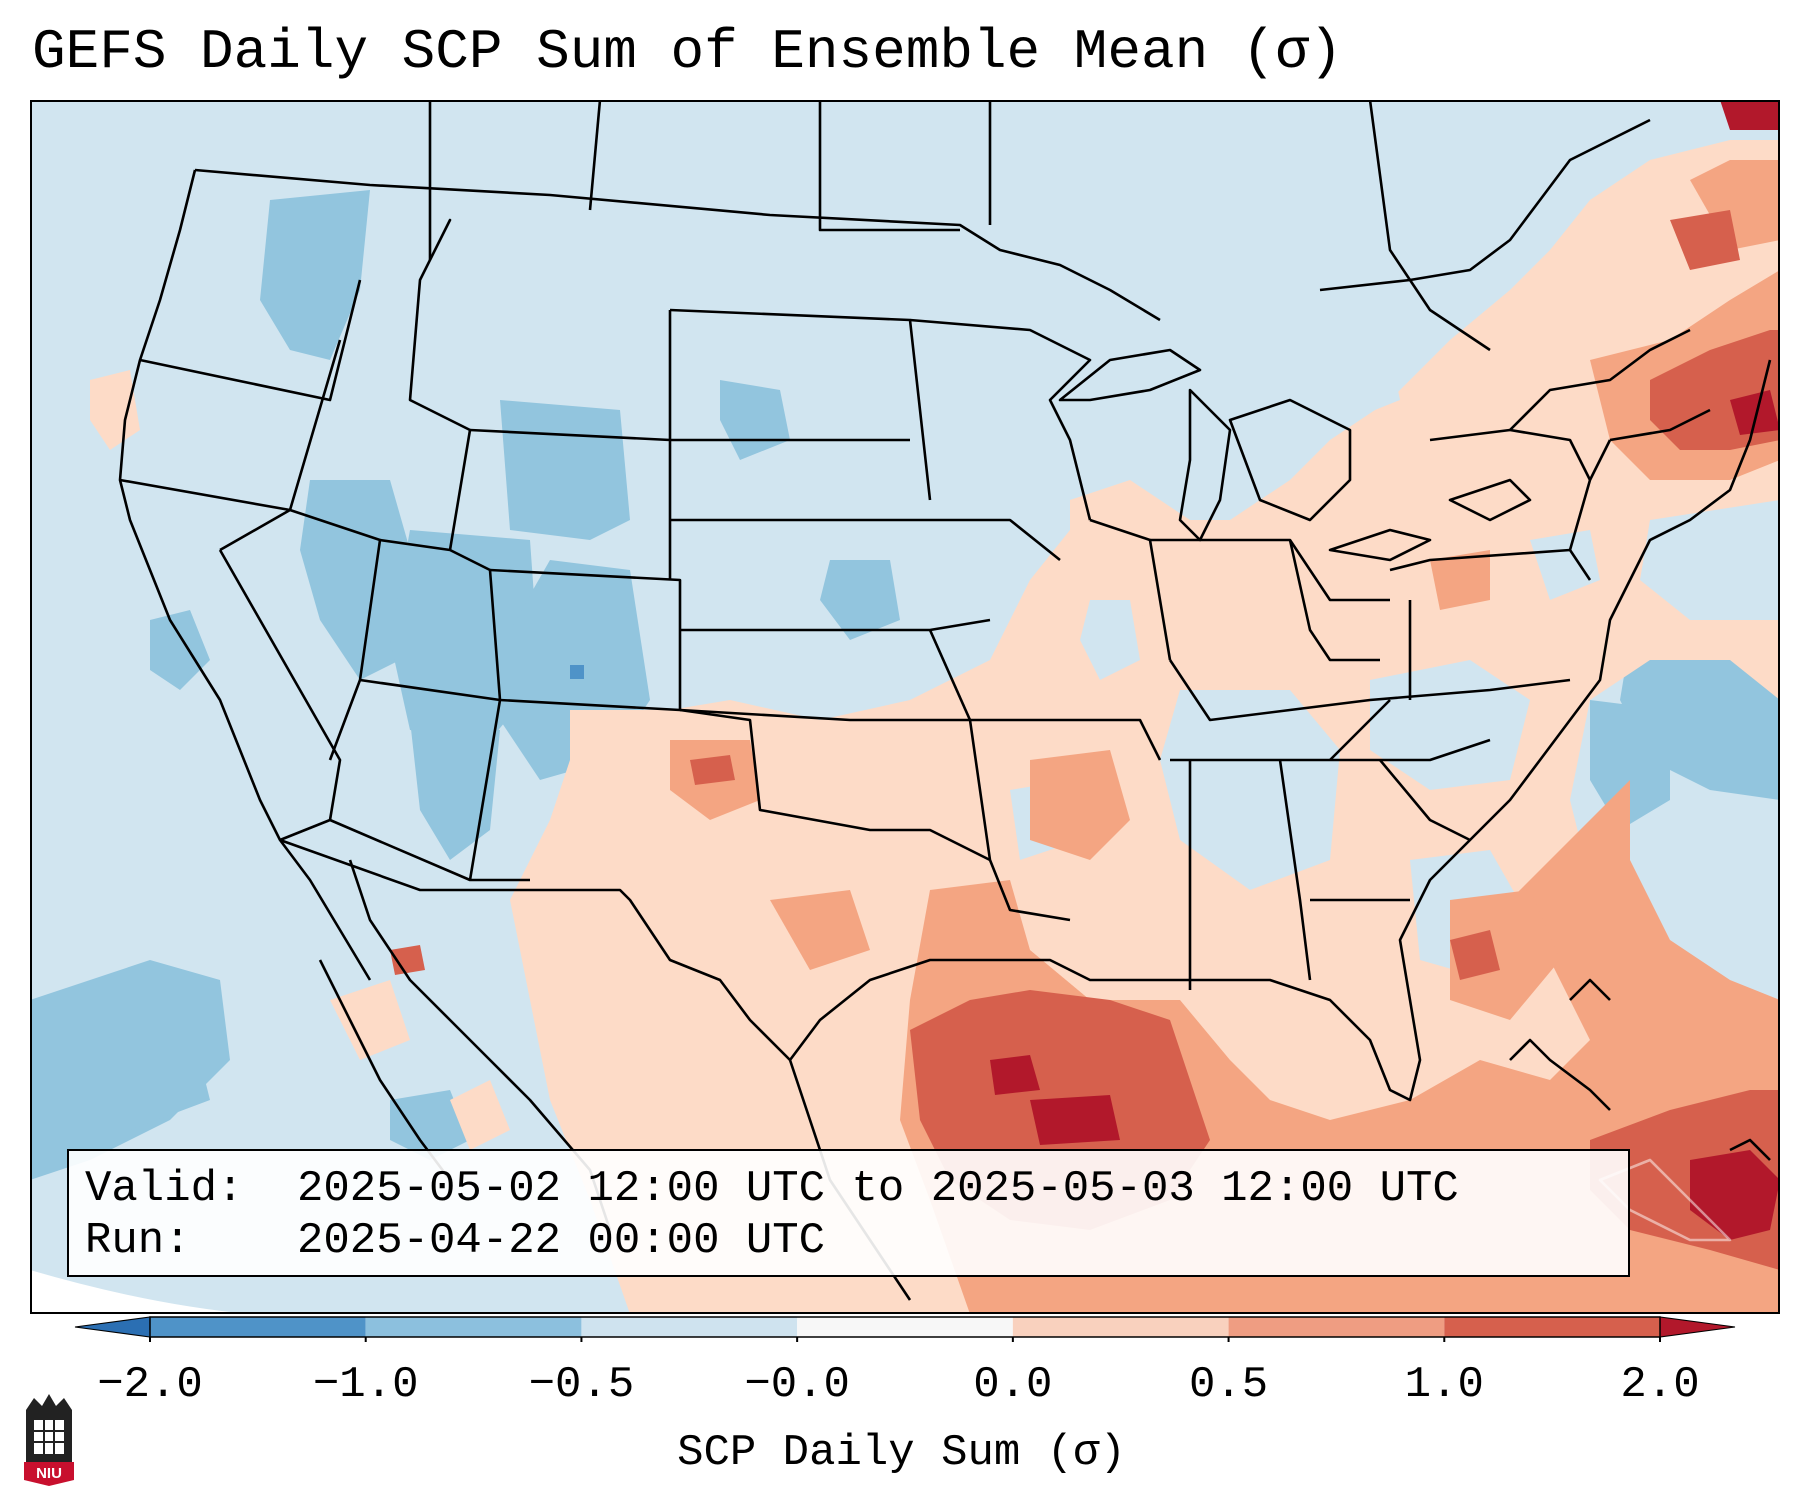  Describe the element at coordinates (112, 1327) in the screenshot. I see `colorbar-extend-low` at that location.